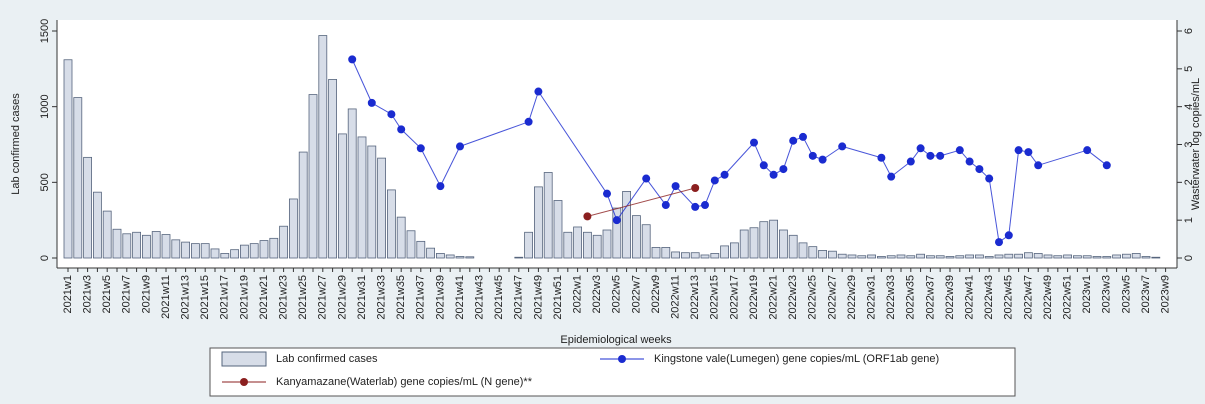 The width and height of the screenshot is (1205, 404). I want to click on y2-tick-label: 0, so click(1189, 258).